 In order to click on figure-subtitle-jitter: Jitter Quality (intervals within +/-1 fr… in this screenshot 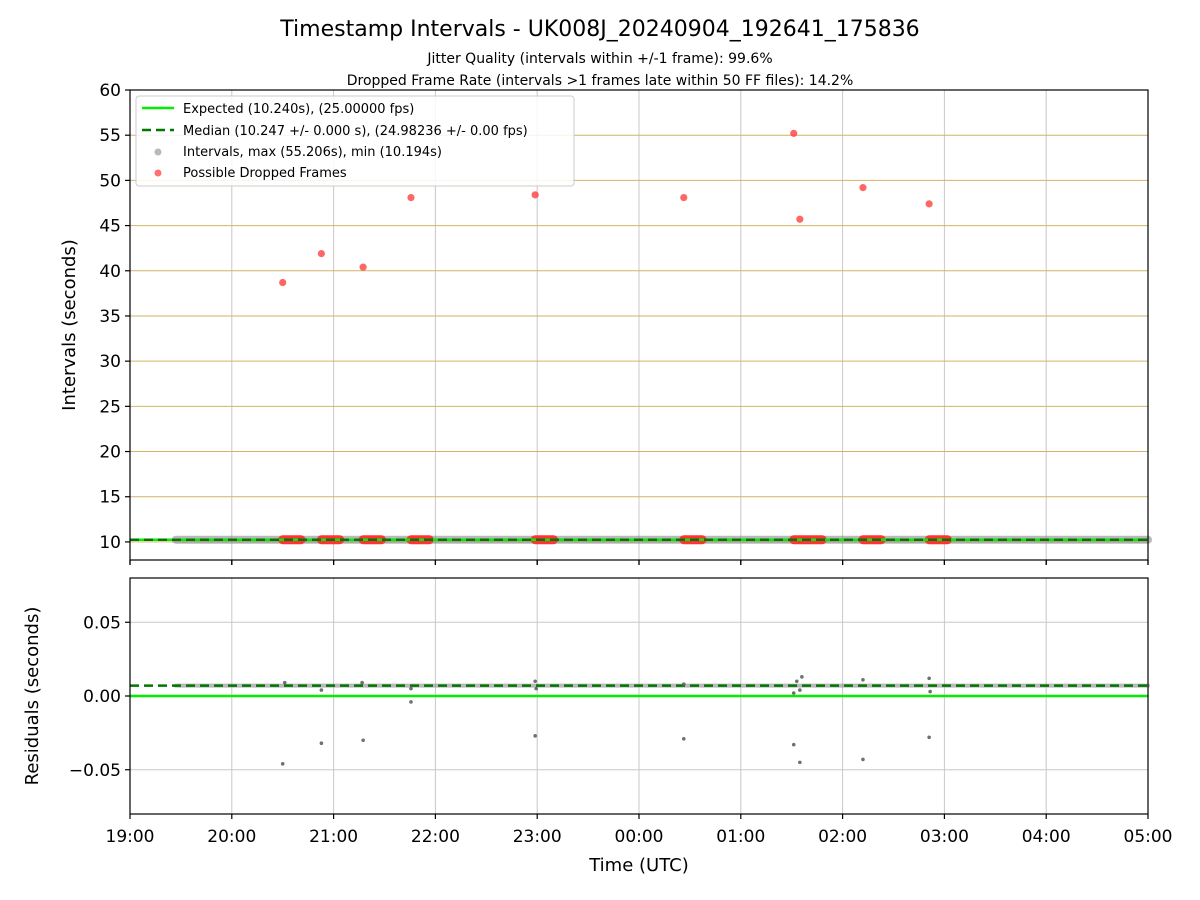, I will do `click(599, 59)`.